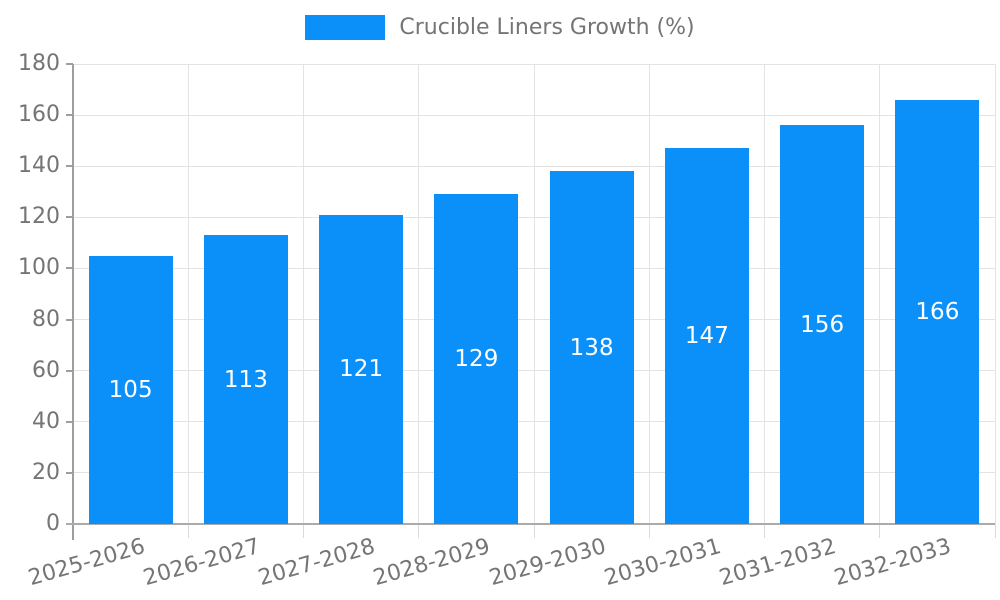 The image size is (1000, 600). I want to click on y-tick-label: 140, so click(39, 166).